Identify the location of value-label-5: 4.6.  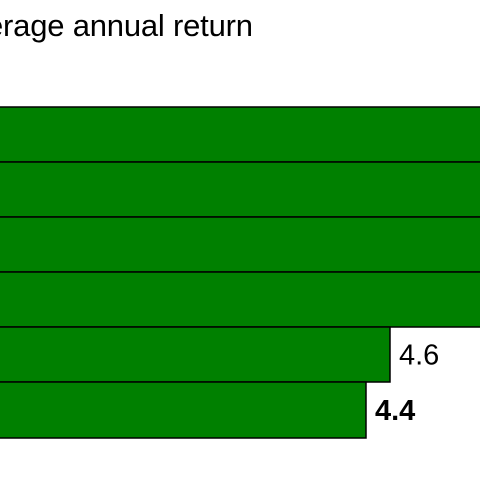
(419, 356).